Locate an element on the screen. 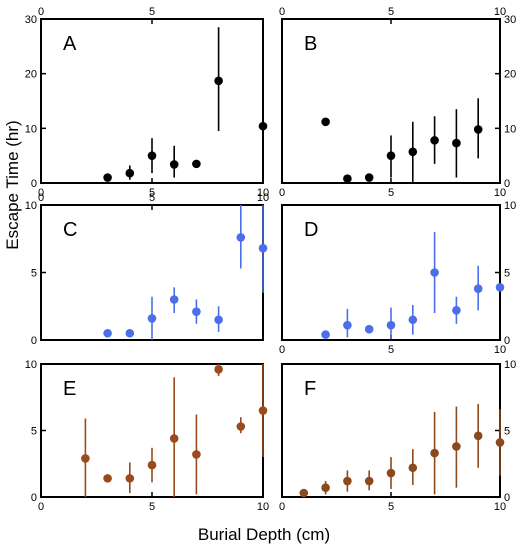 The height and width of the screenshot is (550, 521). panel-f-right-ytick-label-2: 10 is located at coordinates (510, 365).